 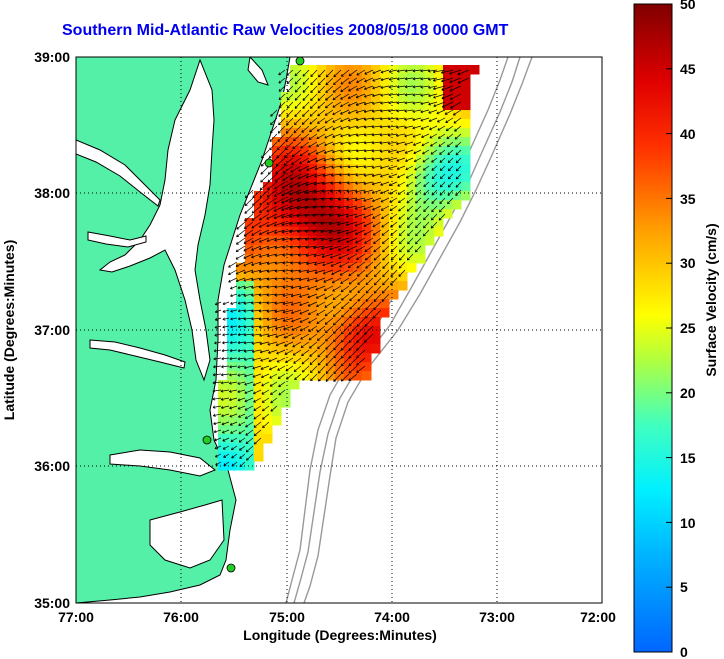 I want to click on colorbar-tick-label: 30, so click(x=688, y=263).